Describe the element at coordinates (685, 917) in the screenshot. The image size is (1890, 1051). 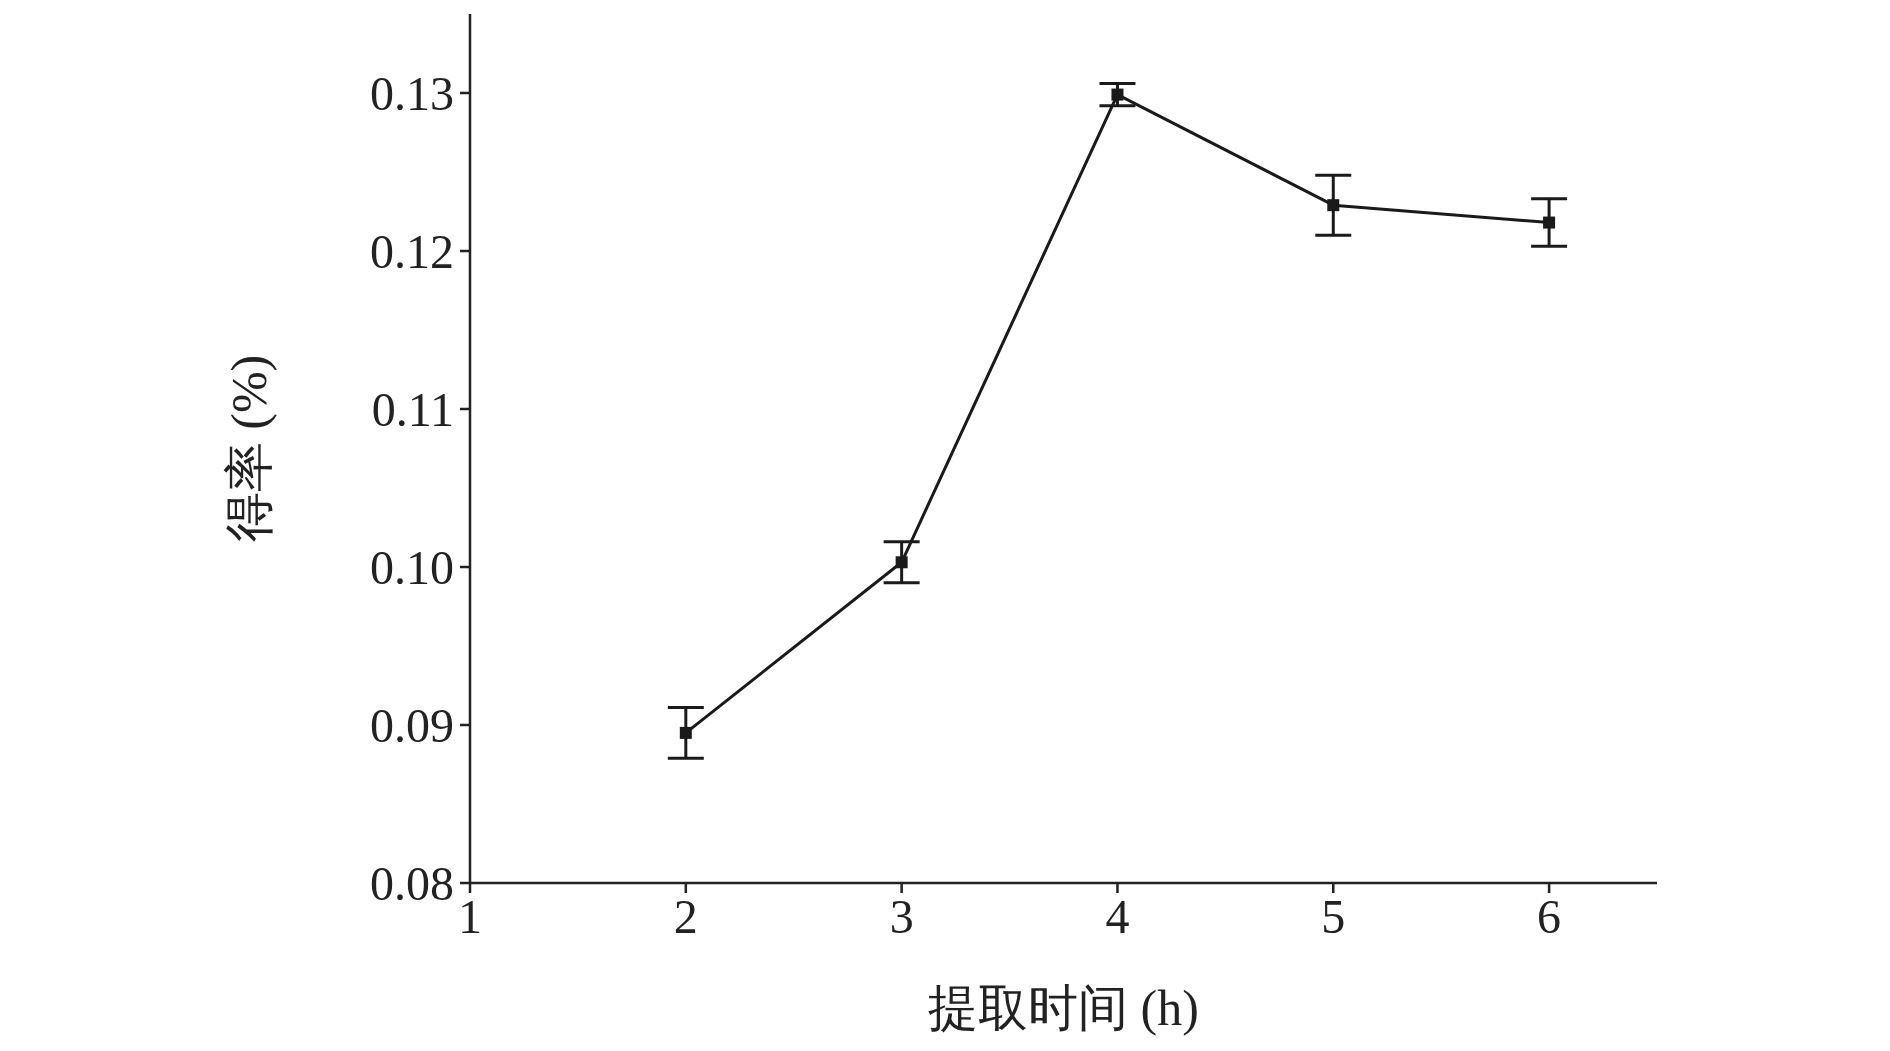
I see `x-tick-label: 2` at that location.